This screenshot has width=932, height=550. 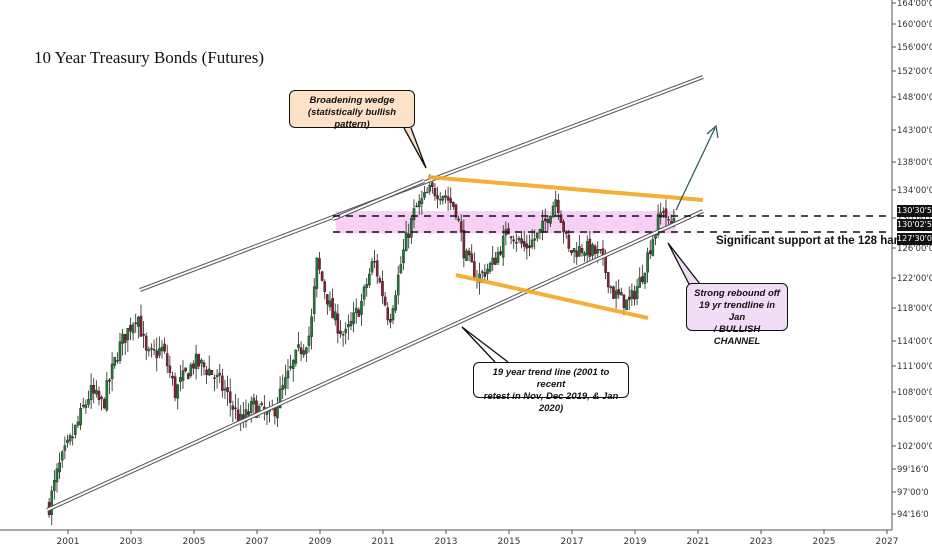 What do you see at coordinates (551, 378) in the screenshot?
I see `trend-callout-line-1: 19 year trend line (2001 to recent` at bounding box center [551, 378].